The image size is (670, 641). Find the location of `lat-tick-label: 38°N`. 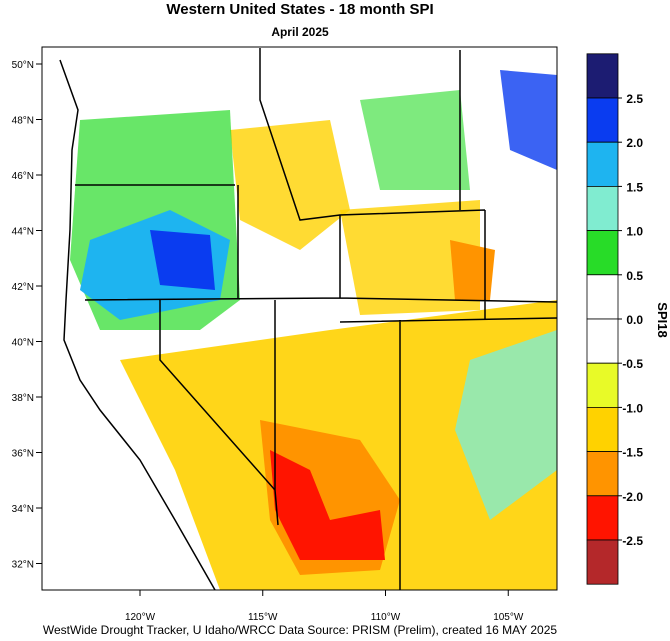

lat-tick-label: 38°N is located at coordinates (23, 398).